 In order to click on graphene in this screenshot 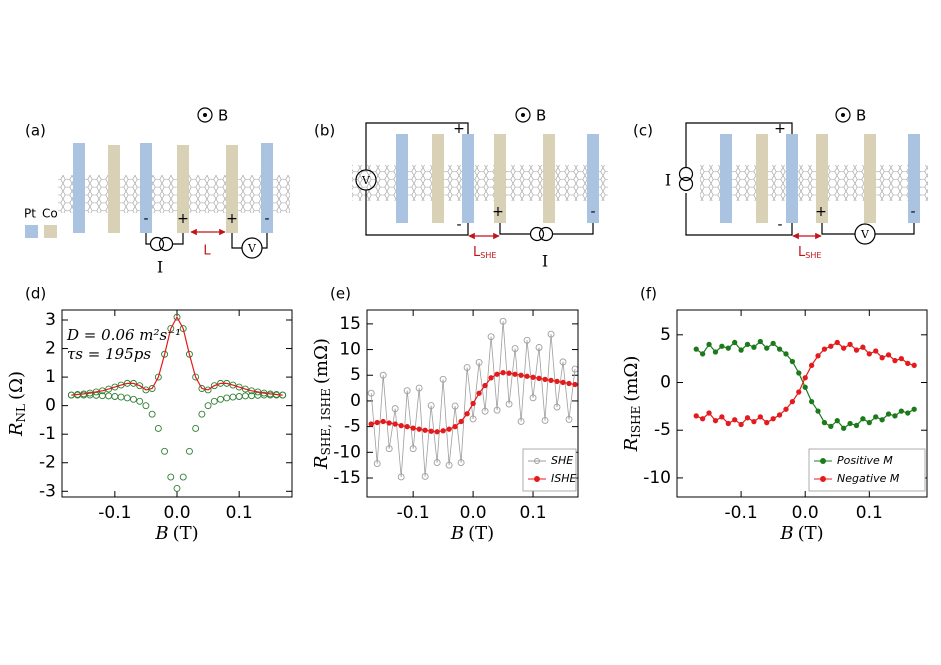, I will do `click(480, 183)`.